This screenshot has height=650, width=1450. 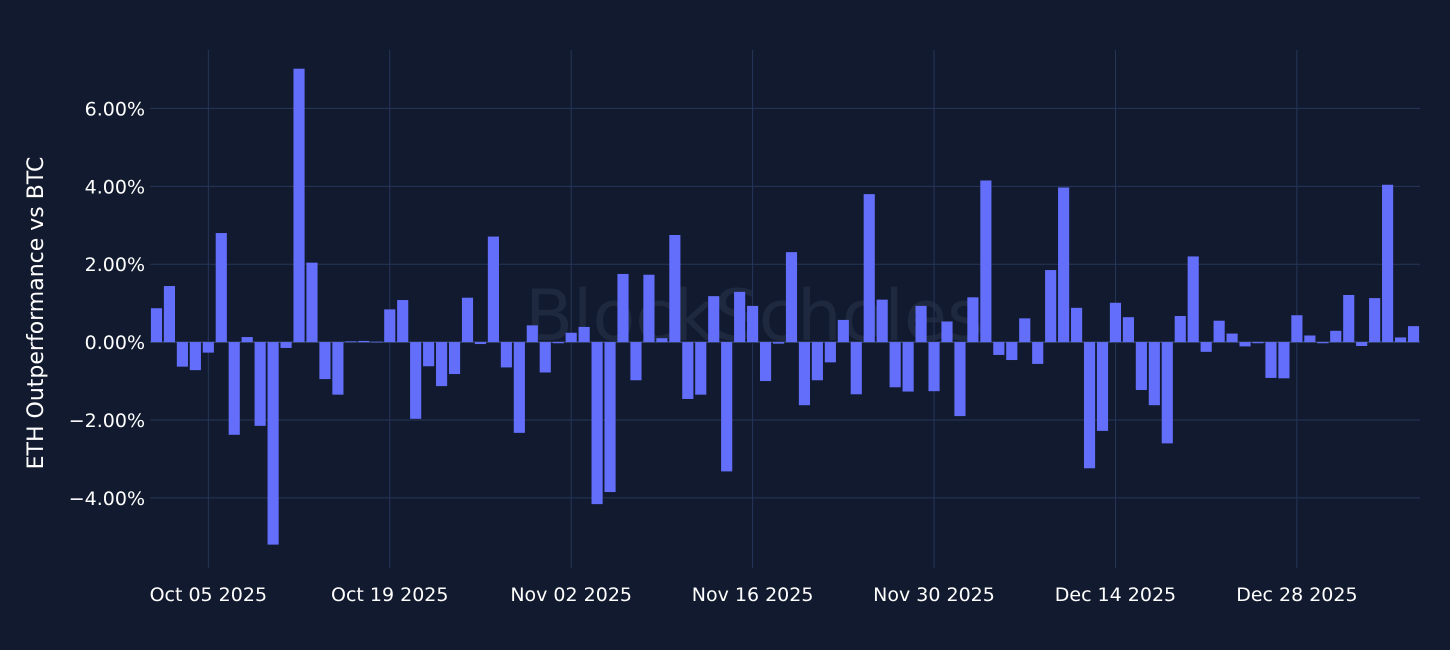 What do you see at coordinates (1296, 595) in the screenshot?
I see `x-tick-label: Dec 28 2025` at bounding box center [1296, 595].